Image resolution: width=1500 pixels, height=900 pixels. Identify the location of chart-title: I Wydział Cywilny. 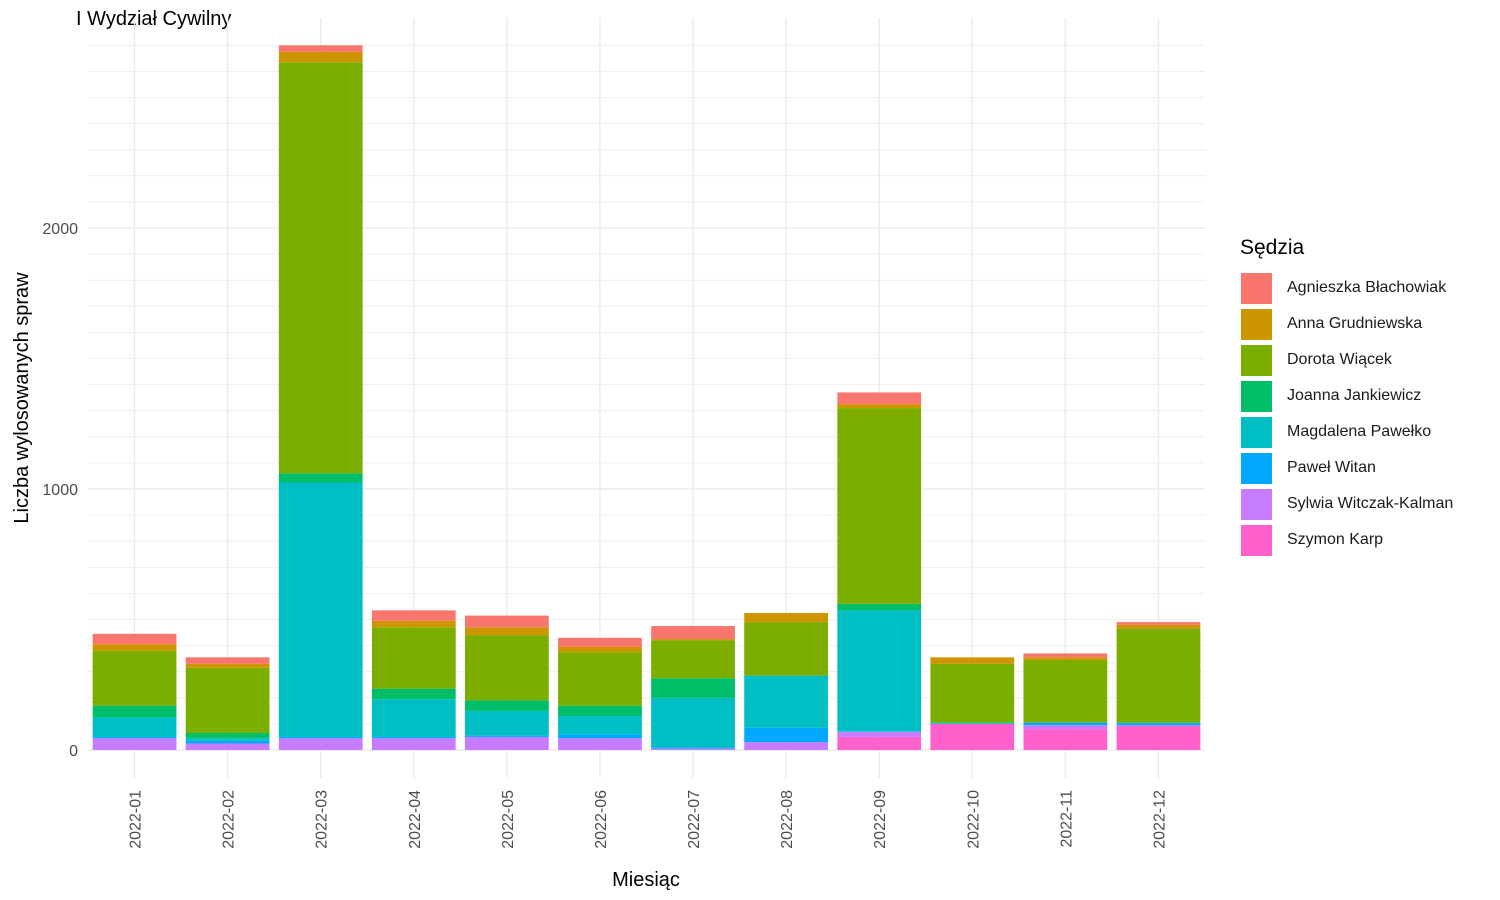
(154, 19).